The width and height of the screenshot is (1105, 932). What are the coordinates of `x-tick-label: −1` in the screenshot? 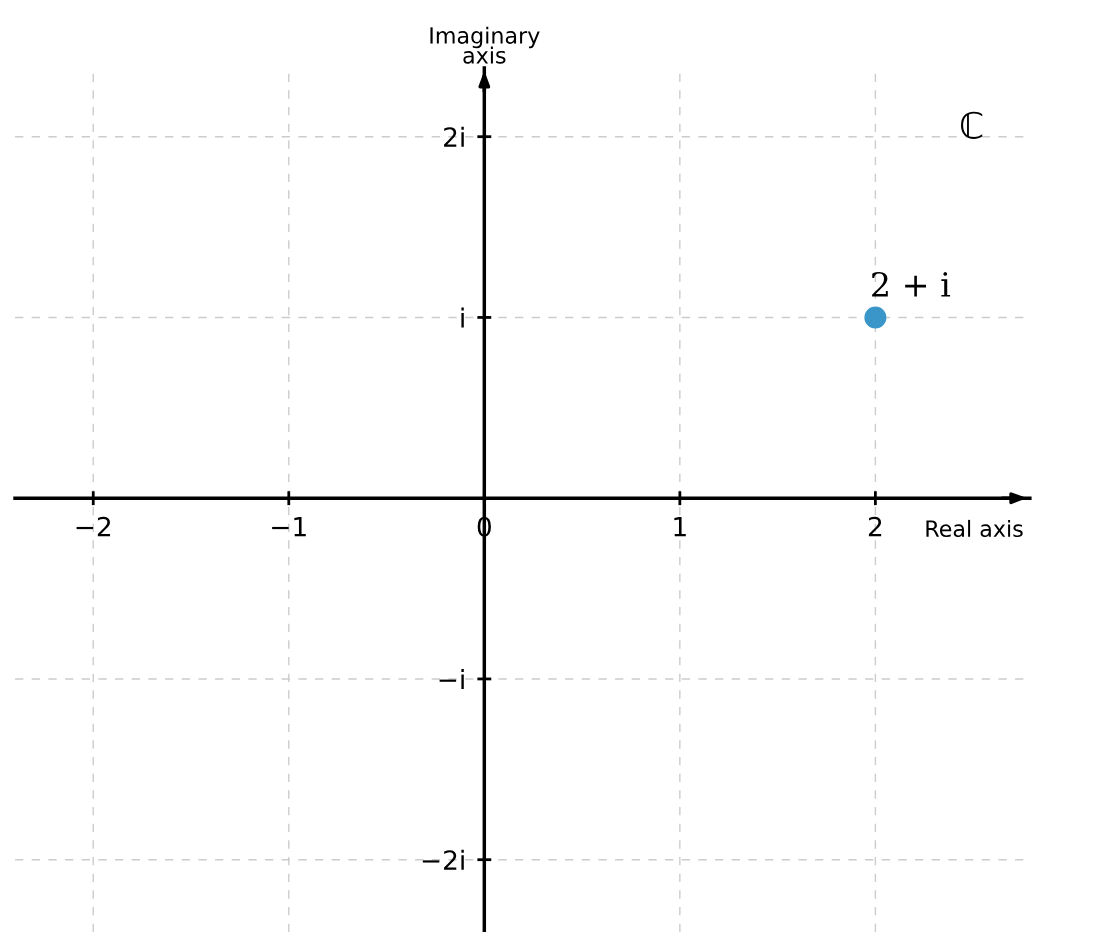 It's located at (289, 527).